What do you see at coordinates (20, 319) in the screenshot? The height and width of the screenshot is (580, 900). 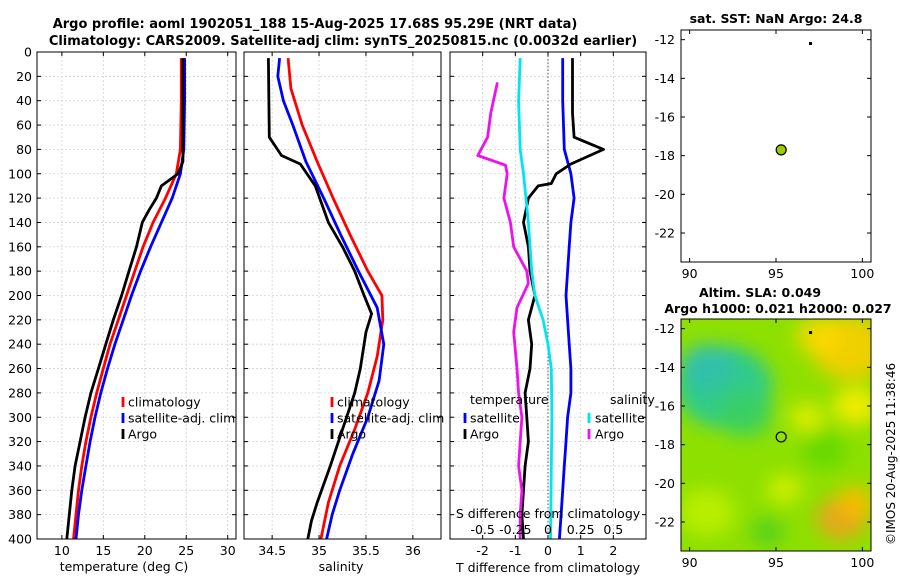 I see `y-tick-label: 220` at bounding box center [20, 319].